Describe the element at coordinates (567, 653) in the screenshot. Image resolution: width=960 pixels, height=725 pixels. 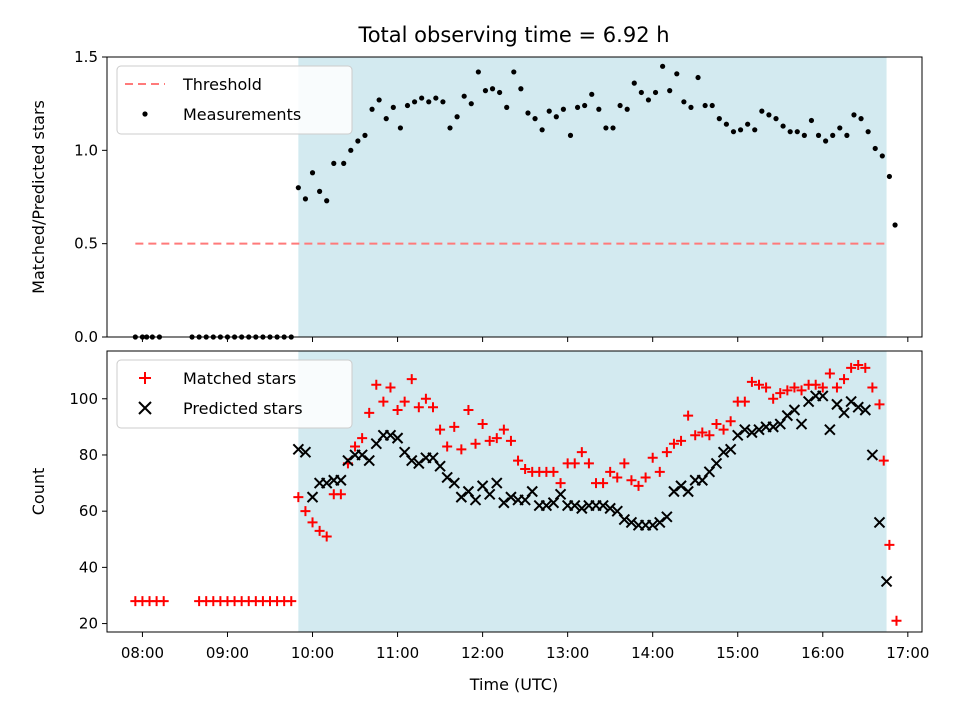
I see `x-tick-label: 13:00` at that location.